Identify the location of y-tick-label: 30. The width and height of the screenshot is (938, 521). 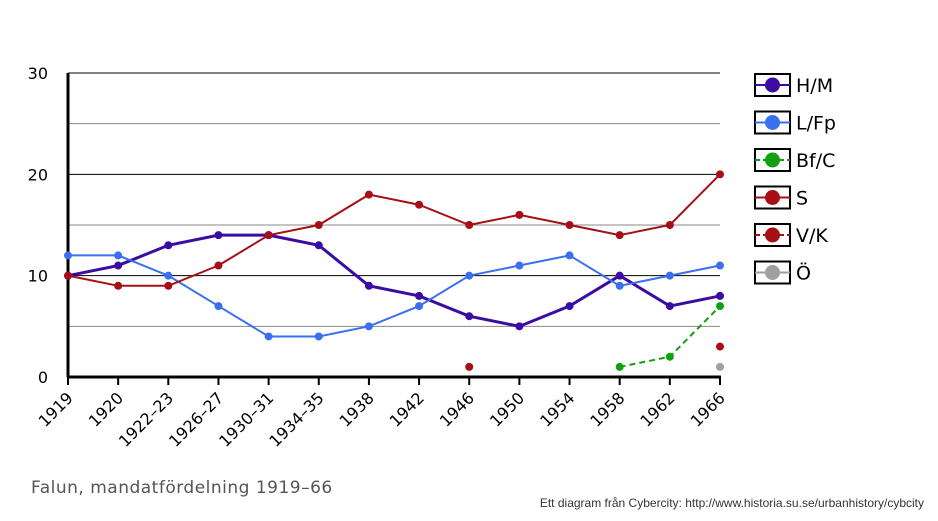
(38, 73).